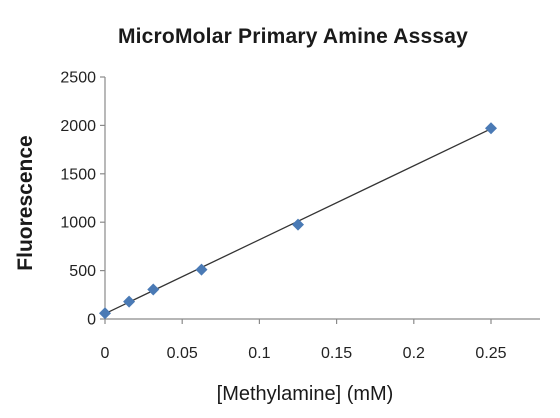  Describe the element at coordinates (182, 353) in the screenshot. I see `x-tick-label: 0.05` at that location.